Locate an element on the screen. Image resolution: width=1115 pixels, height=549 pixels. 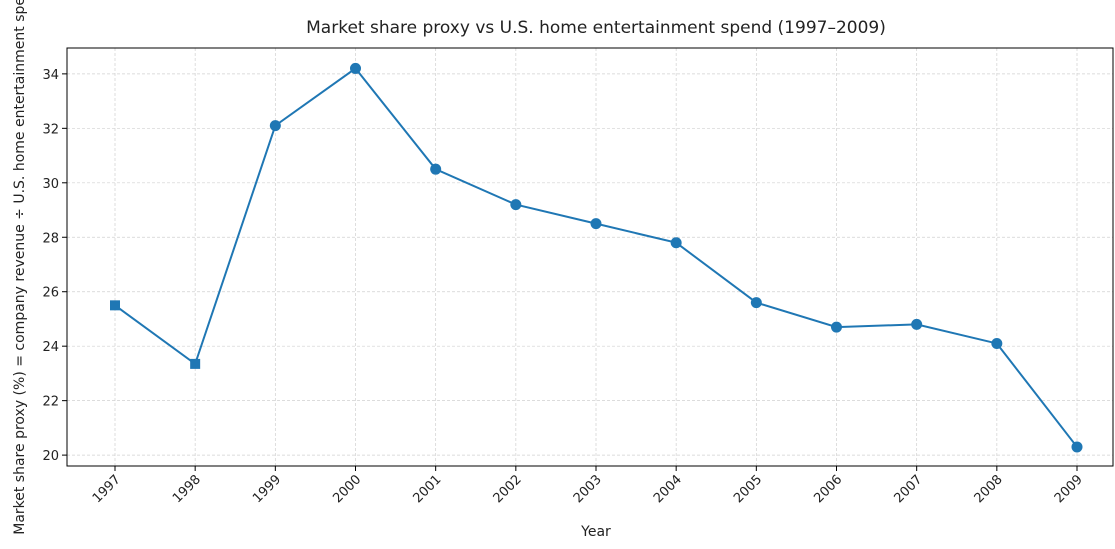
x-tick-label: 2001 is located at coordinates (427, 489).